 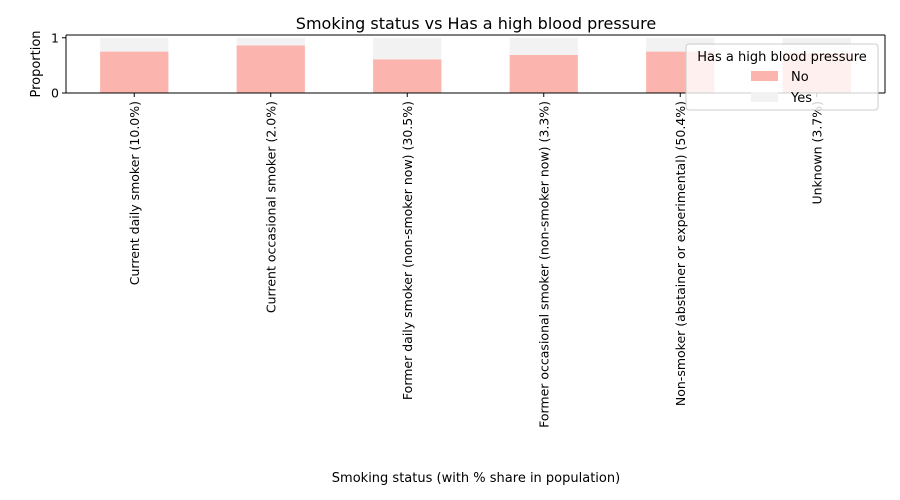 I want to click on legend-label-no: No, so click(x=800, y=77).